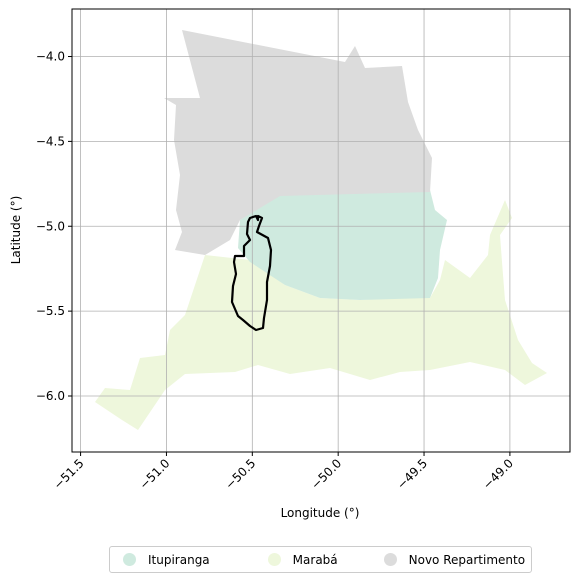  Describe the element at coordinates (50, 57) in the screenshot. I see `y-tick-label: −4.0` at that location.